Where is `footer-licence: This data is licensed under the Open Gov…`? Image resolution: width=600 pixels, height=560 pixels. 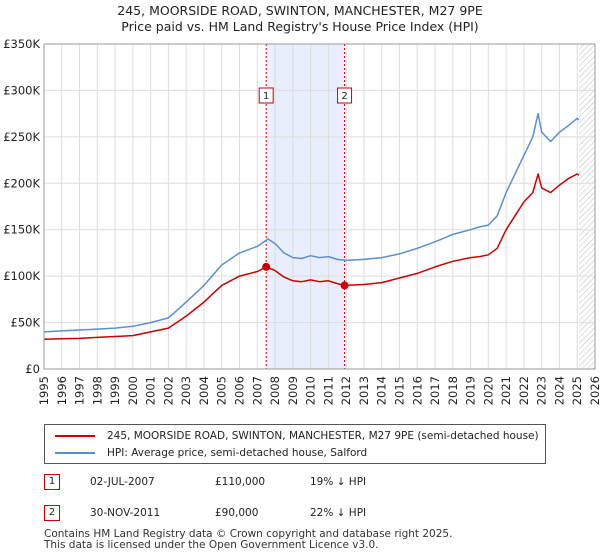 footer-licence: This data is licensed under the Open Gov… is located at coordinates (211, 545).